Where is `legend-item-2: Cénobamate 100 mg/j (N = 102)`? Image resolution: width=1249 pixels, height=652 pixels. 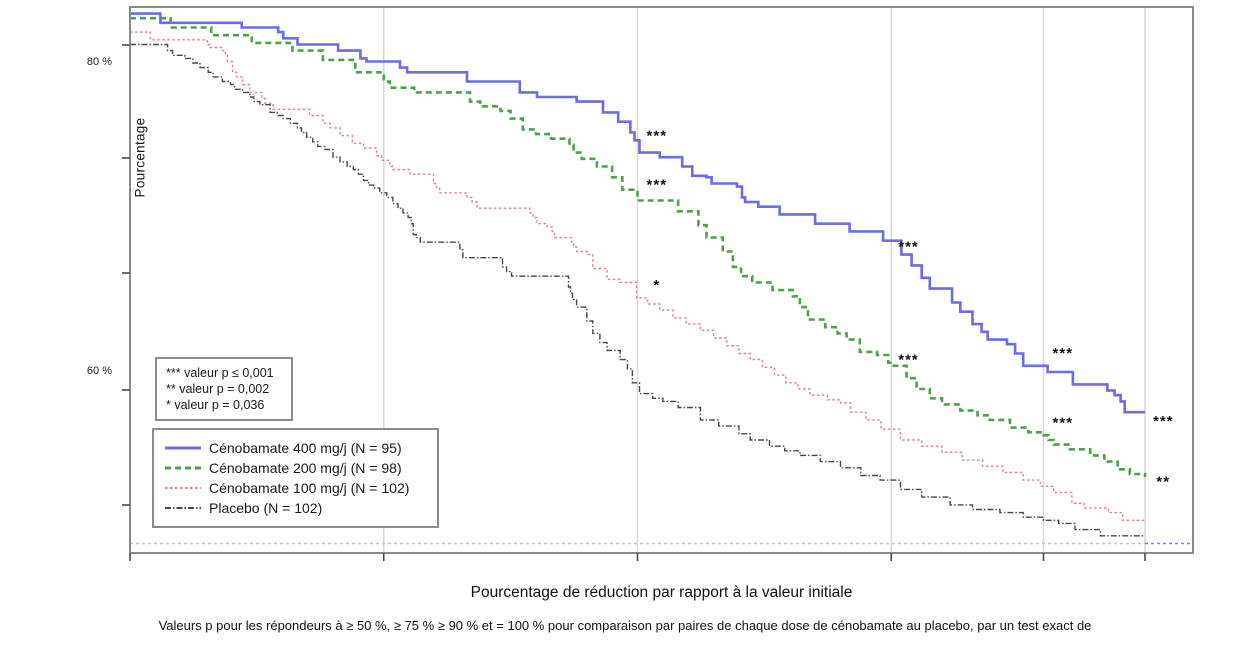 legend-item-2: Cénobamate 100 mg/j (N = 102) is located at coordinates (295, 488).